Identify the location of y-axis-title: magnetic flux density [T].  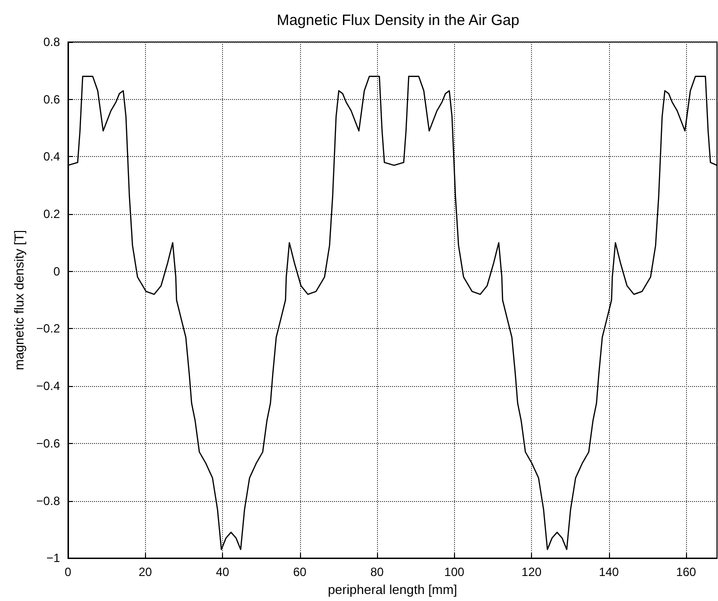
(18, 300).